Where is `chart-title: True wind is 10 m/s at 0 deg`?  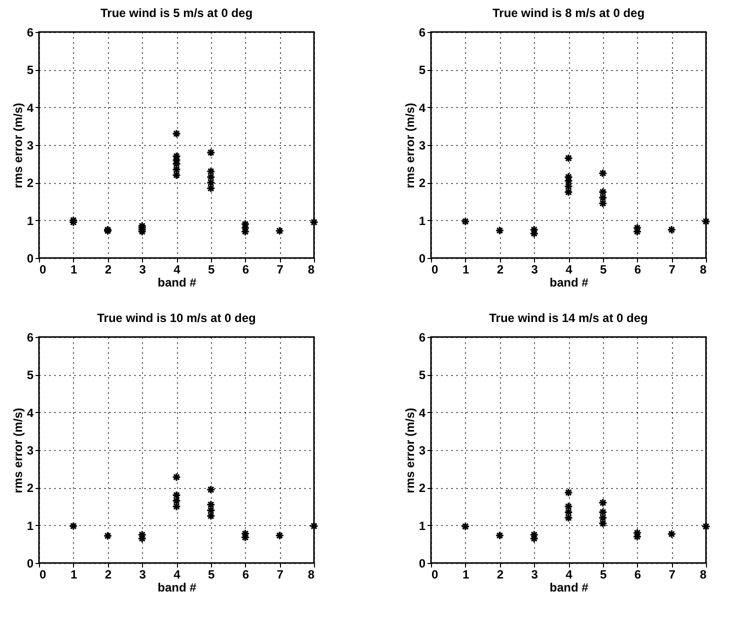 chart-title: True wind is 10 m/s at 0 deg is located at coordinates (176, 318).